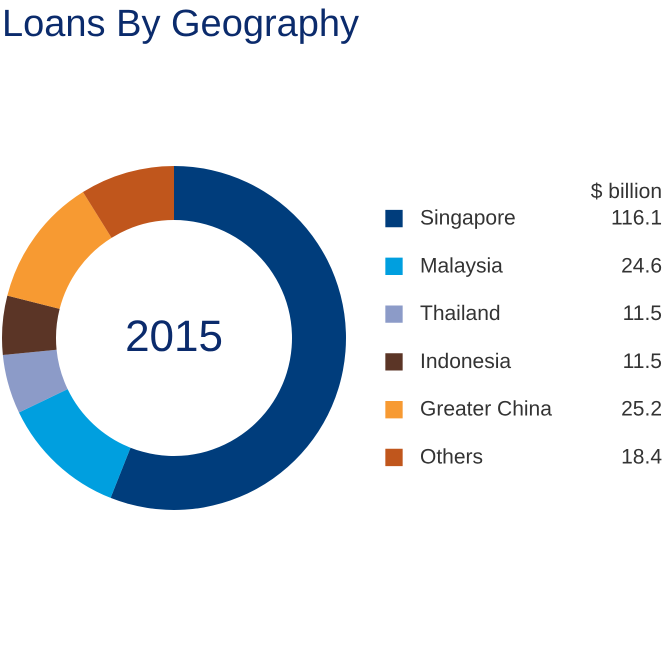  Describe the element at coordinates (462, 266) in the screenshot. I see `legend-label: Malaysia` at that location.